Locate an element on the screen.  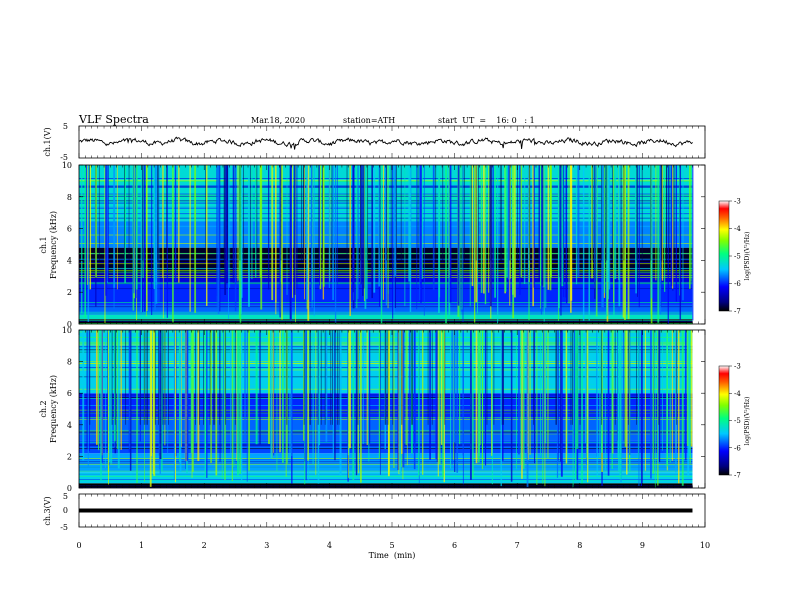
ytick-label: 6 is located at coordinates (69, 229).